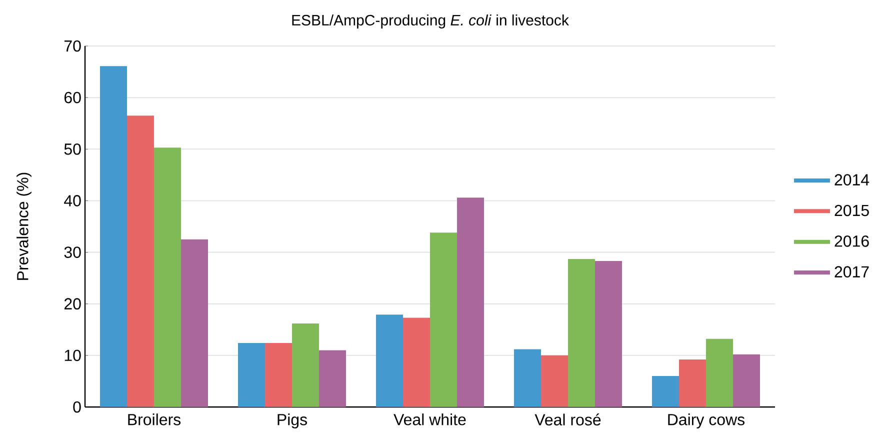  I want to click on y-tick-label: 60, so click(72, 98).